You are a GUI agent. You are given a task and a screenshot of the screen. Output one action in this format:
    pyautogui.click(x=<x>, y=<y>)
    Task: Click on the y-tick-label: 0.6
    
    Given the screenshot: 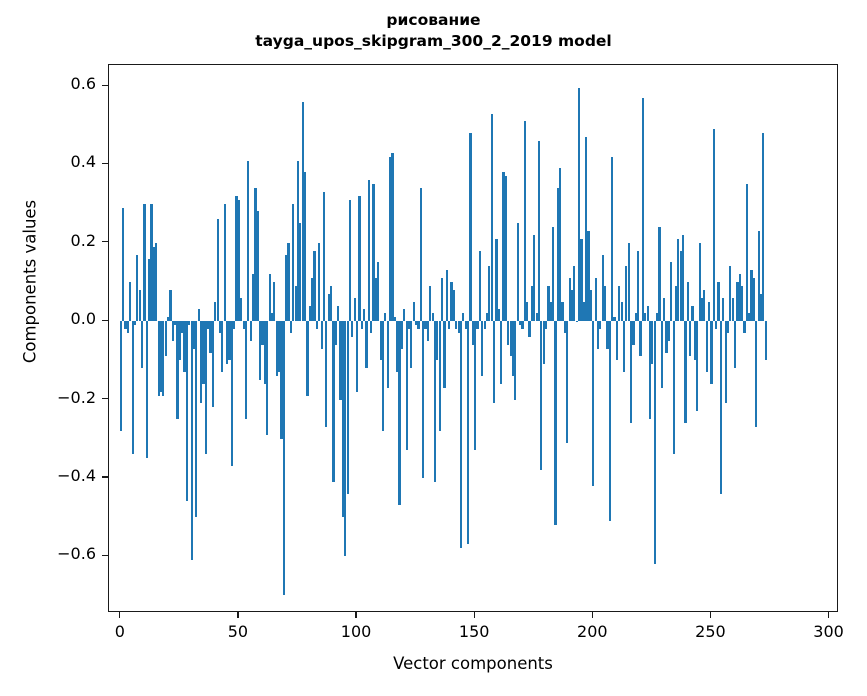 What is the action you would take?
    pyautogui.click(x=83, y=84)
    